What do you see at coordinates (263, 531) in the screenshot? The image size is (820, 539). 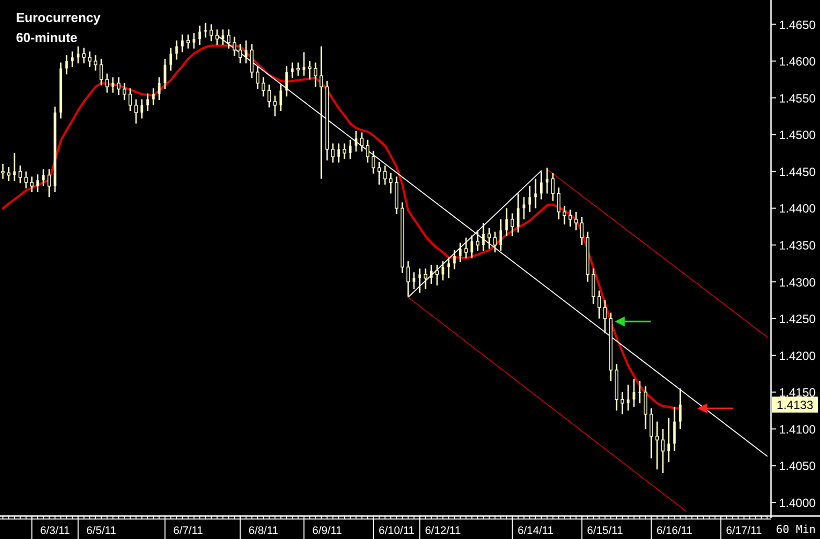 I see `x-tick-label: 6/8/11` at bounding box center [263, 531].